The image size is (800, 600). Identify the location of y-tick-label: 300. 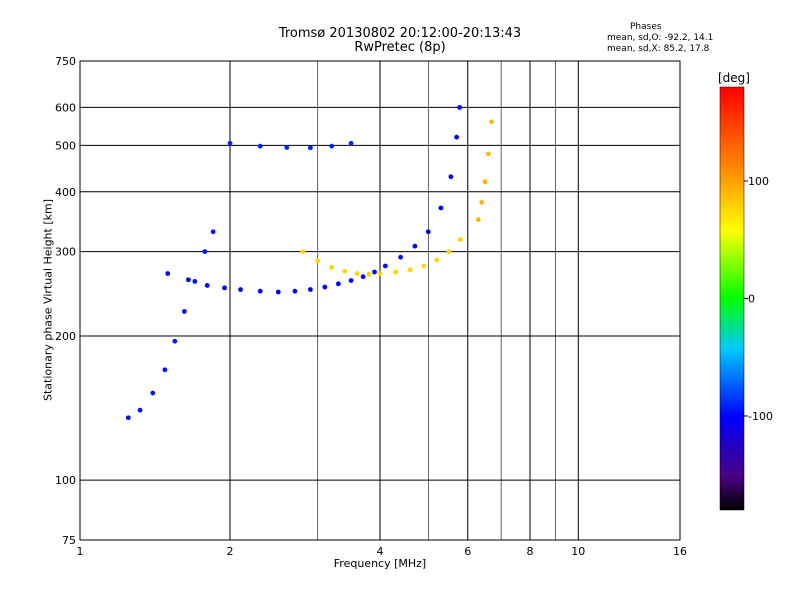
(65, 252).